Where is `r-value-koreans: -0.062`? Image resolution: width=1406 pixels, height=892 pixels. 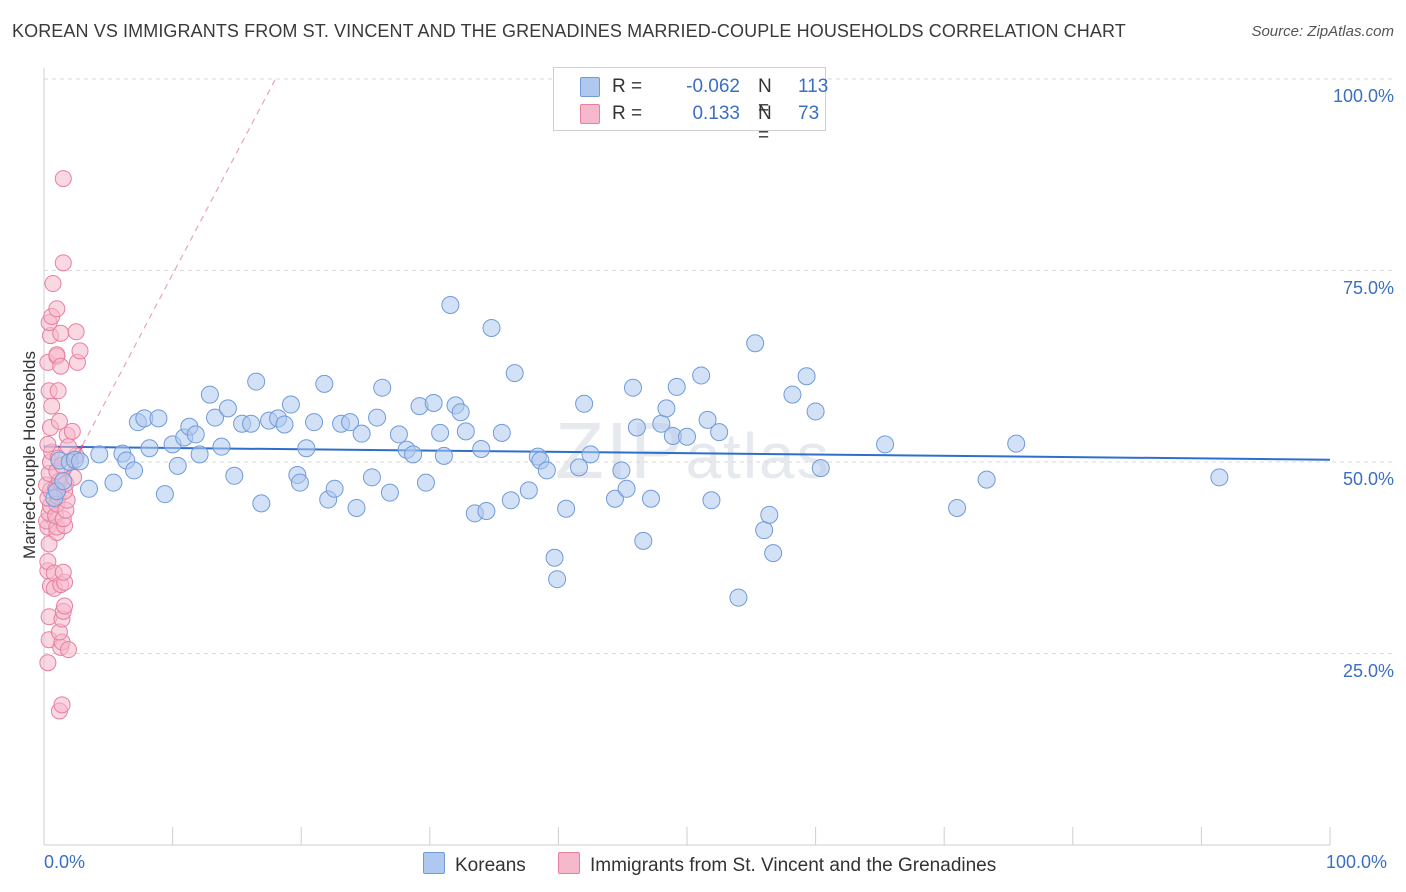
r-value-koreans: -0.062 is located at coordinates (713, 86).